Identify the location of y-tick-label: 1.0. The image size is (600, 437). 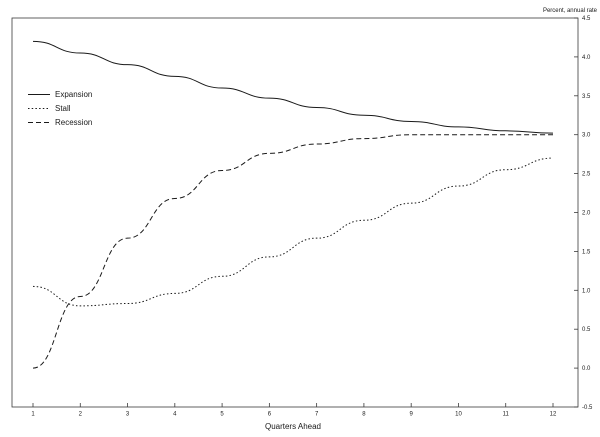
(586, 291).